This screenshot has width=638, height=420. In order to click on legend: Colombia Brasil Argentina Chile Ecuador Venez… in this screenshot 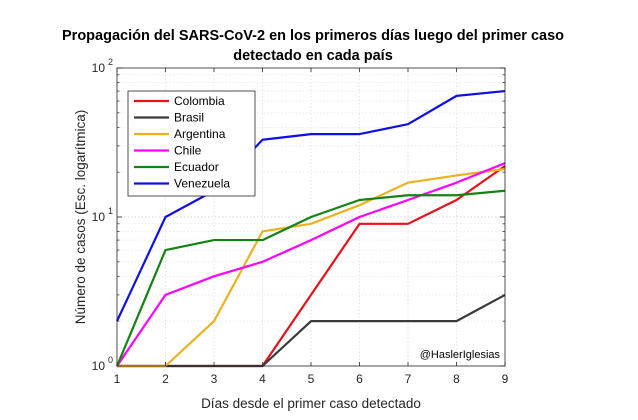, I will do `click(191, 143)`.